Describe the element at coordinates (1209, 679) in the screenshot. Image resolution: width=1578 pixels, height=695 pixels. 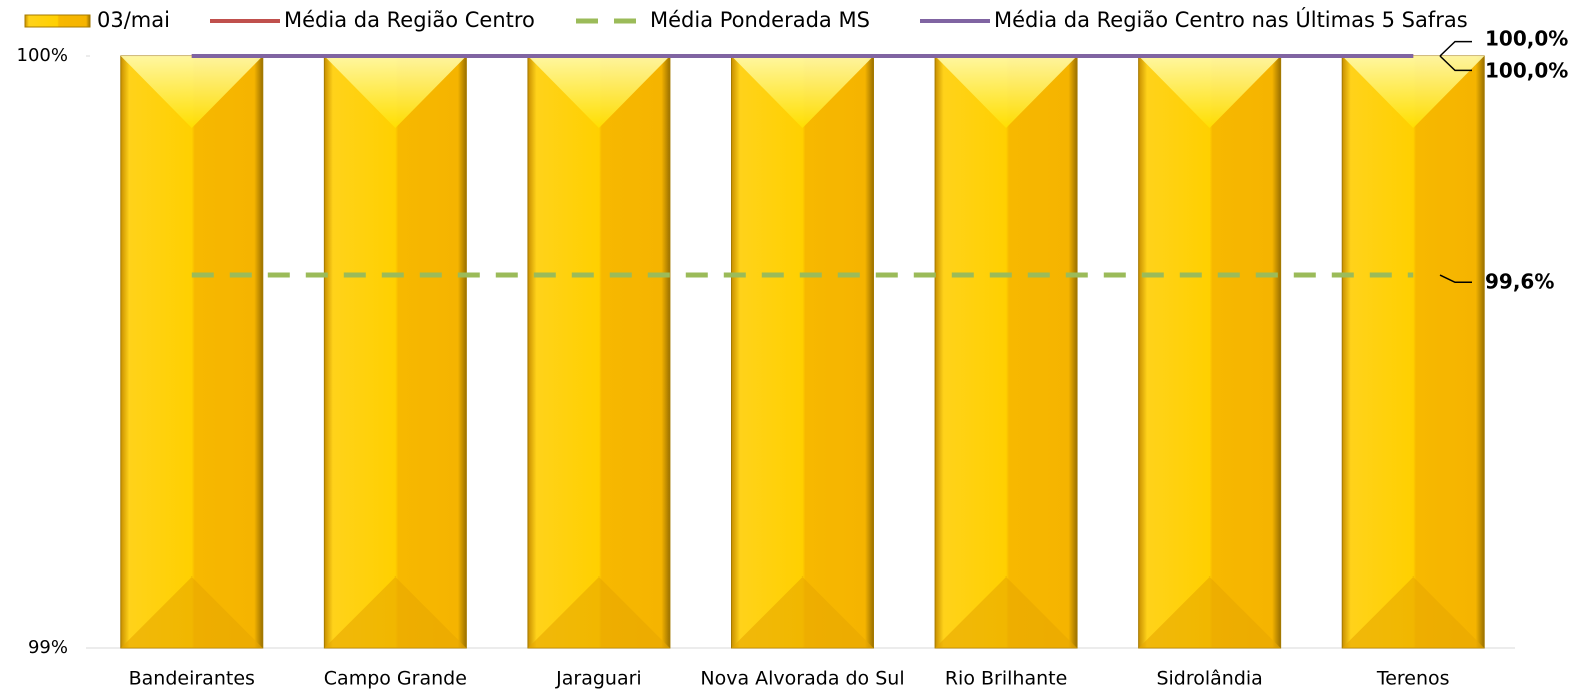
I see `x-tick-label: Sidrolândia` at that location.